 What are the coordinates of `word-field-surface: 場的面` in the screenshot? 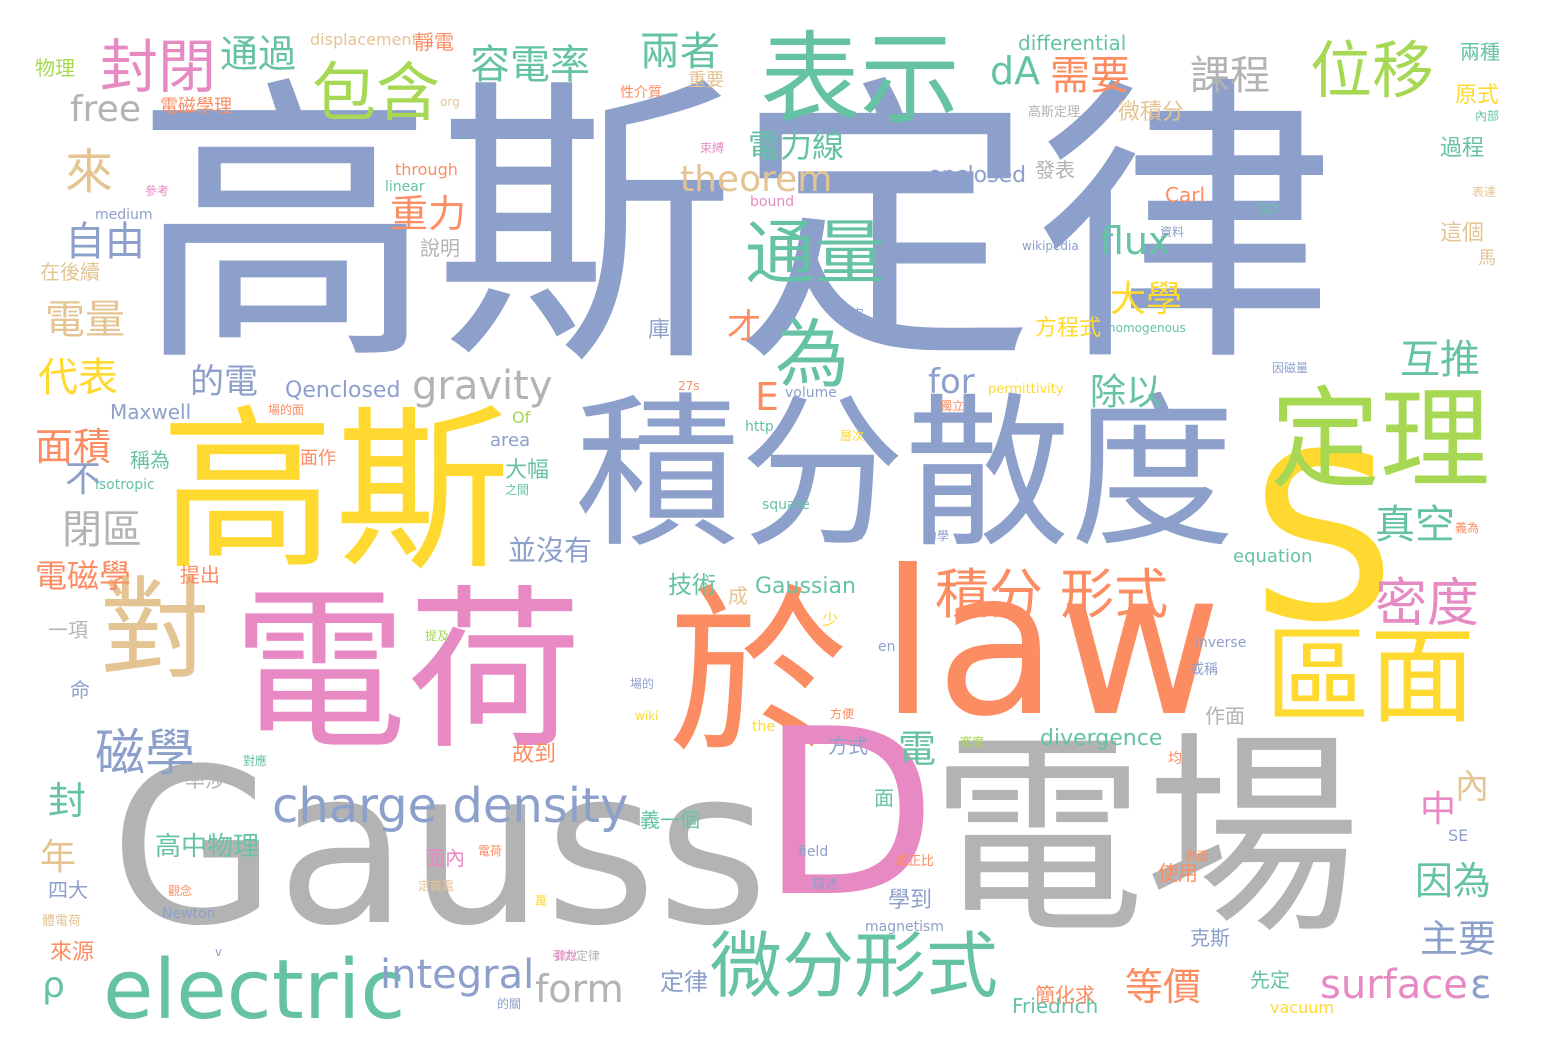 It's located at (286, 410).